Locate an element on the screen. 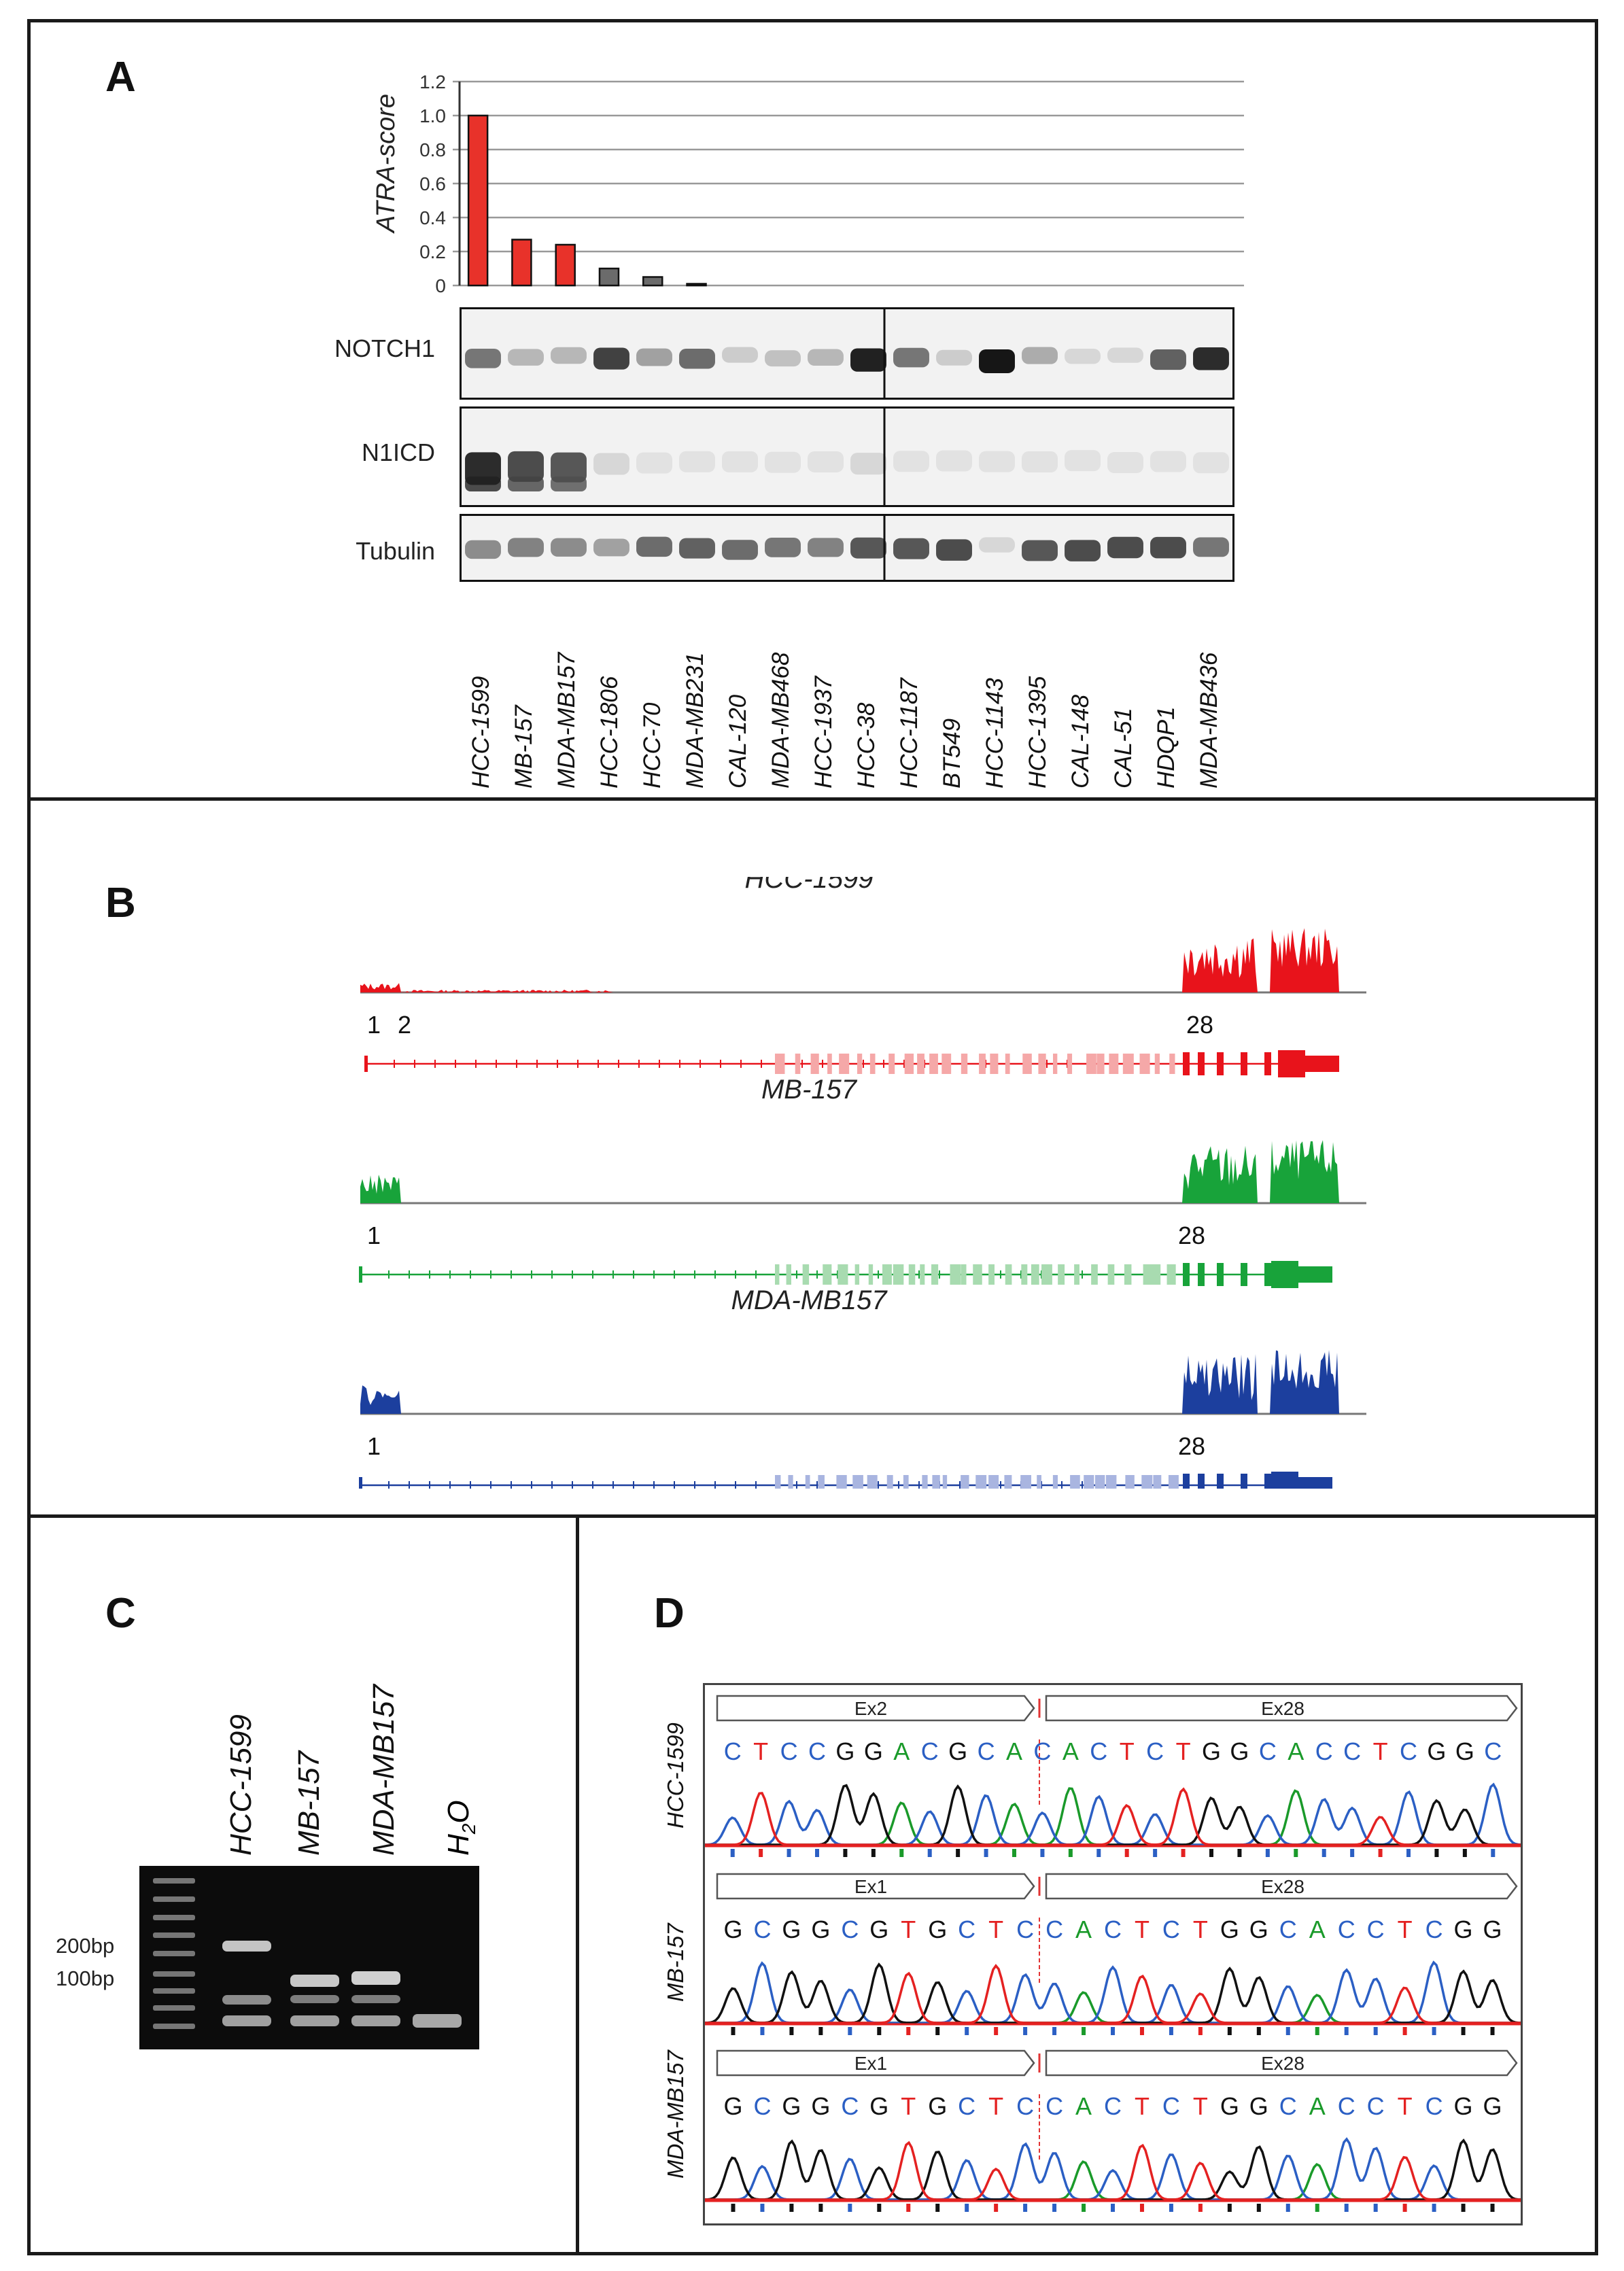  sample-name-HCC-1599: HCC-1599 is located at coordinates (675, 1775).